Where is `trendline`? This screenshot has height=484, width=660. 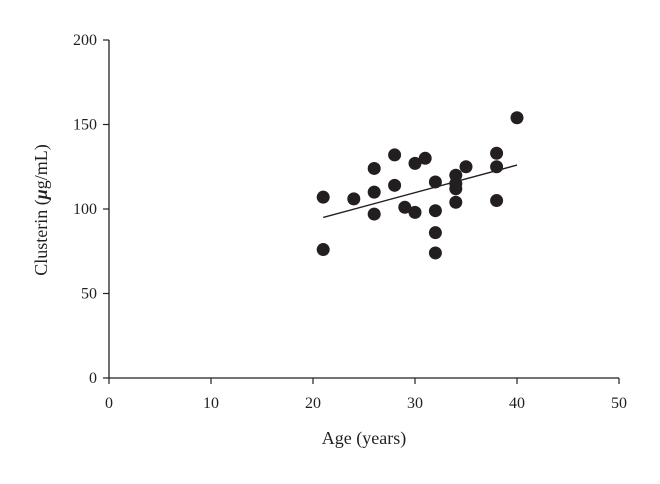
trendline is located at coordinates (420, 191).